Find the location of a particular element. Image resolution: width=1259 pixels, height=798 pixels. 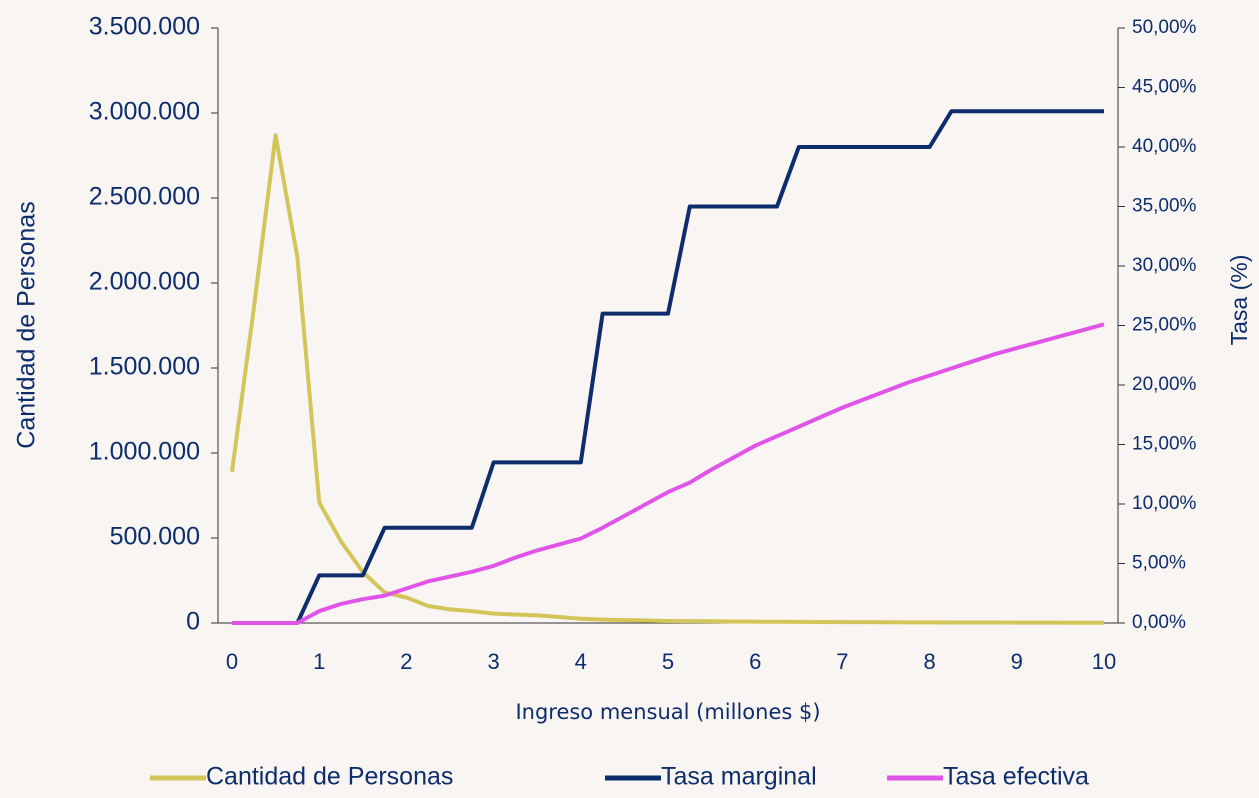

legend-label: Tasa marginal is located at coordinates (739, 777).